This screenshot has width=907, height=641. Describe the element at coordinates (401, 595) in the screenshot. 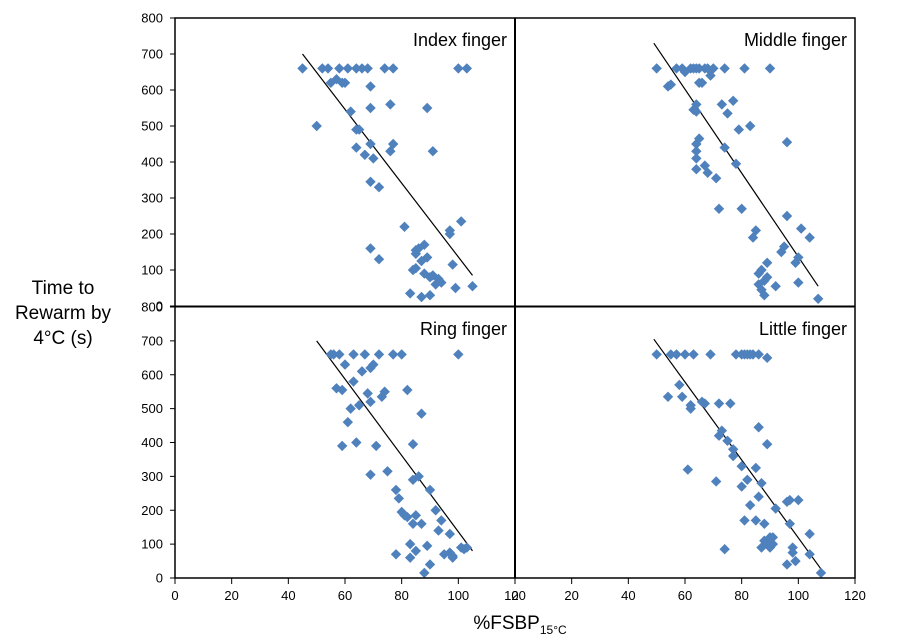

I see `x-tick-label: 80` at that location.